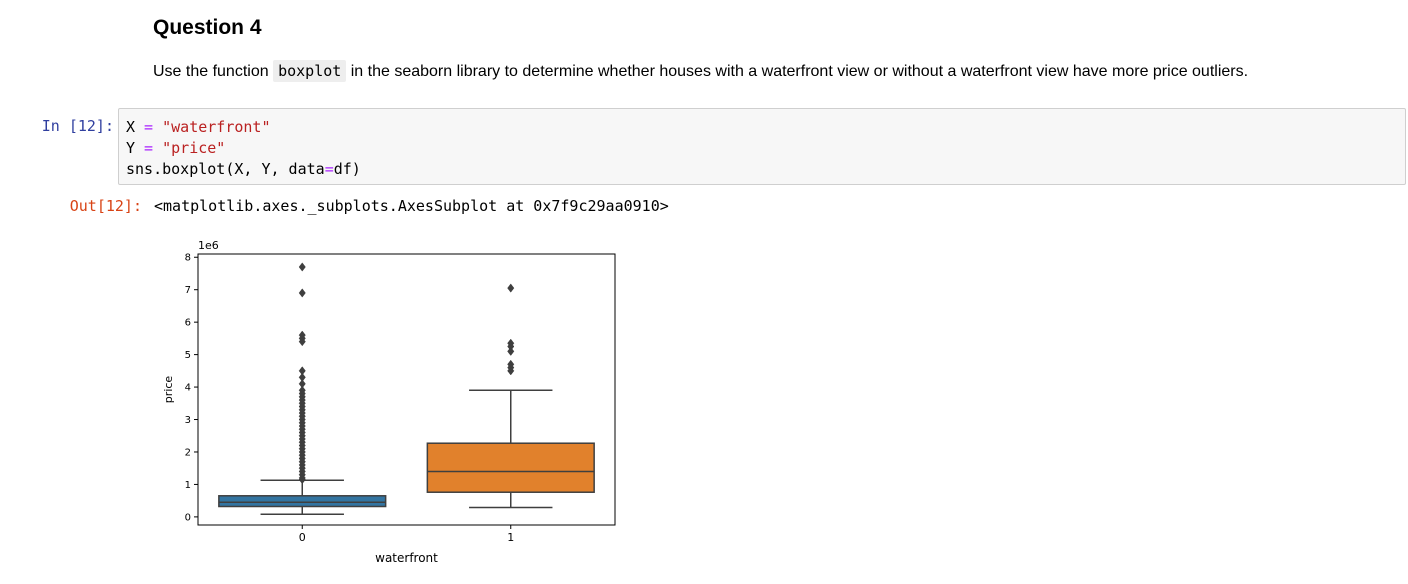  What do you see at coordinates (188, 420) in the screenshot?
I see `y-tick-label: 3` at bounding box center [188, 420].